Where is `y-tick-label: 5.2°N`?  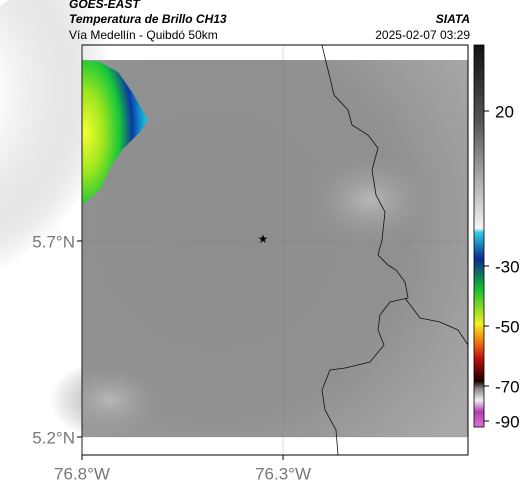 y-tick-label: 5.2°N is located at coordinates (53, 437).